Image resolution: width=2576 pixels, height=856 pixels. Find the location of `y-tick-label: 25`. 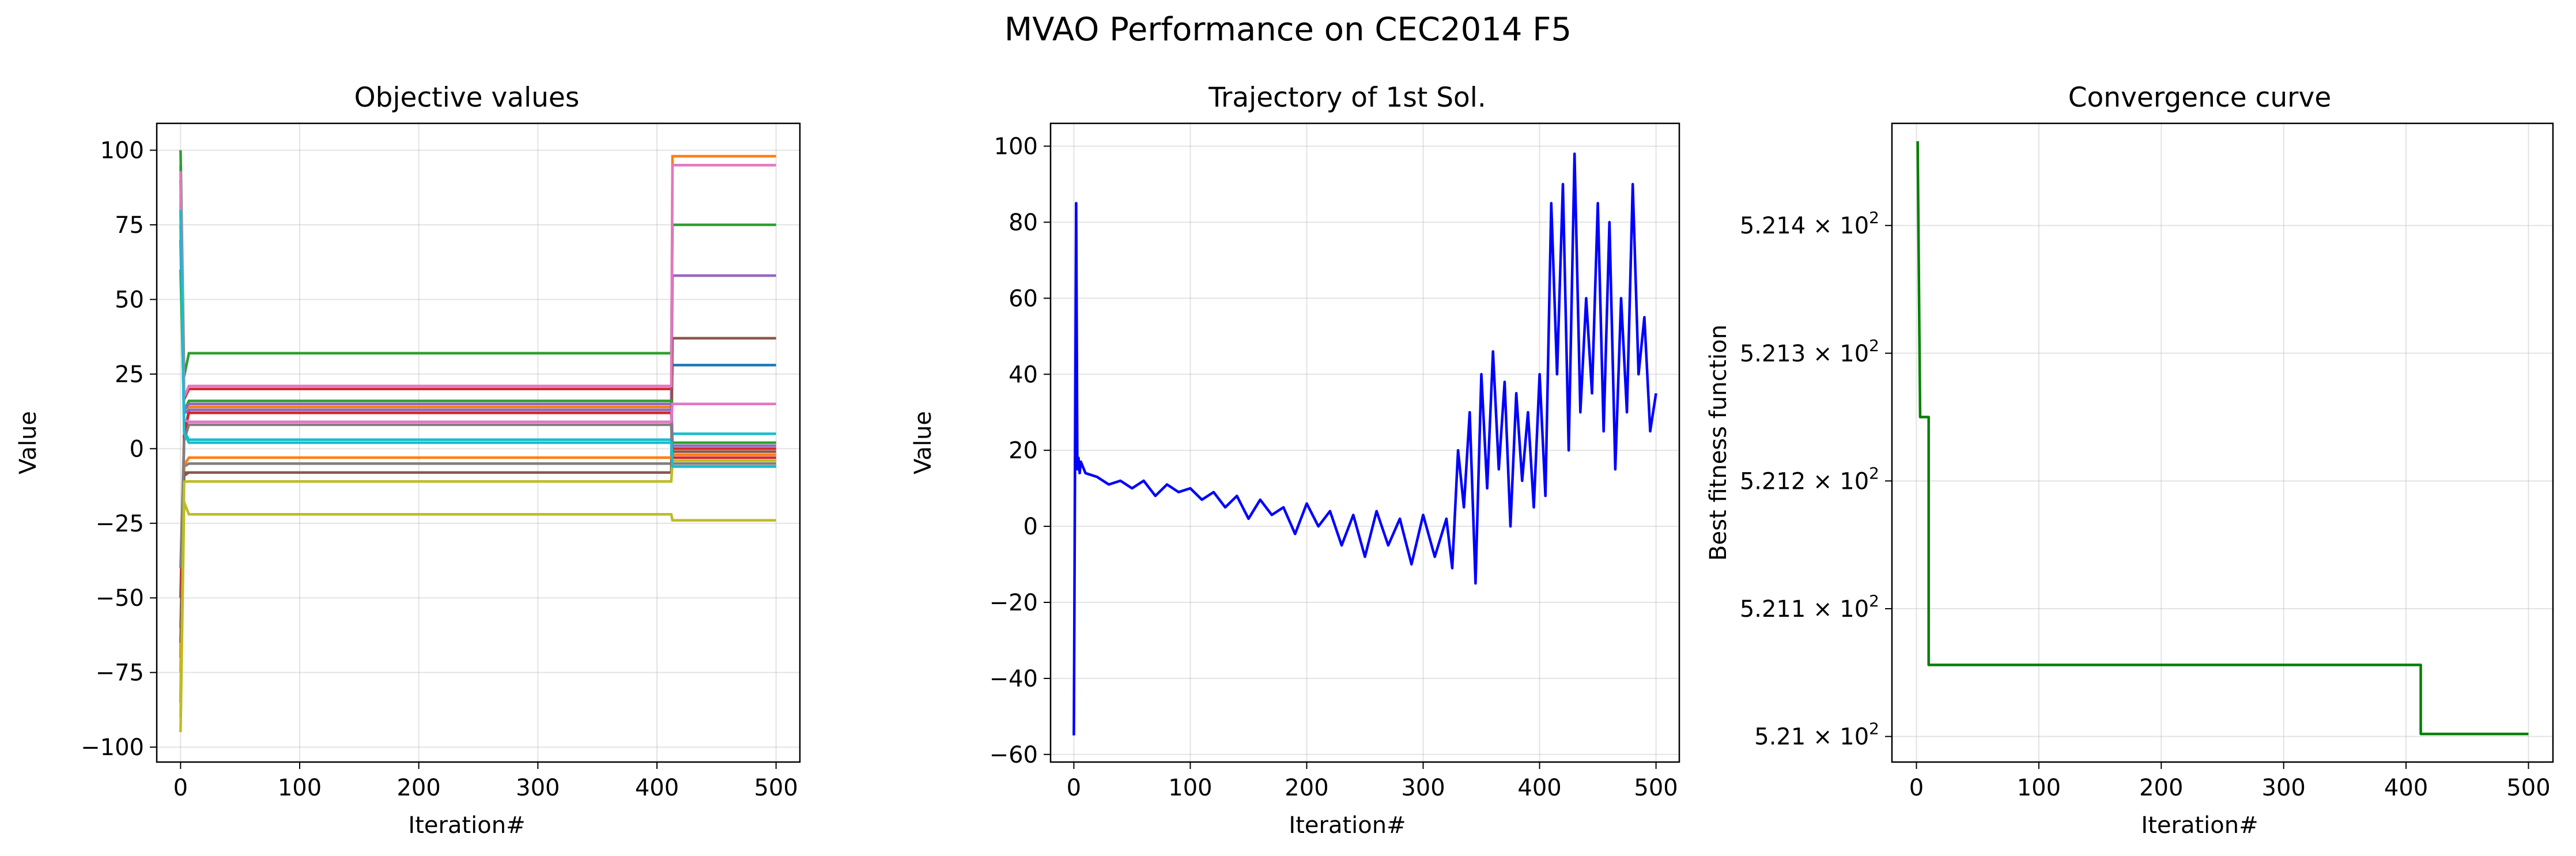

y-tick-label: 25 is located at coordinates (129, 374).